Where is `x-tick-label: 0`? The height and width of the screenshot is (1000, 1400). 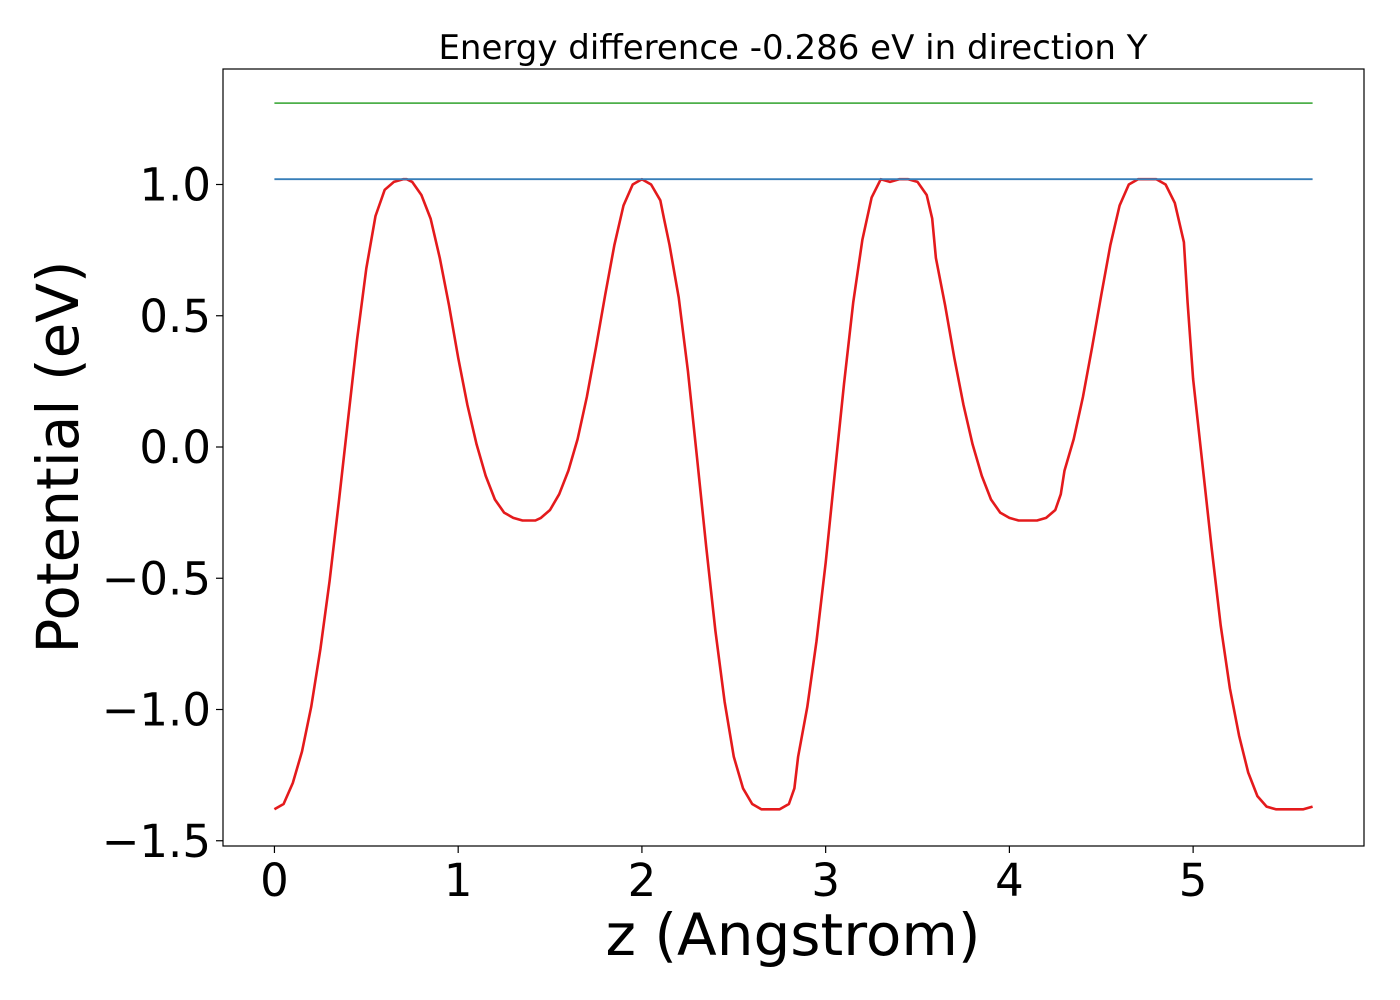 x-tick-label: 0 is located at coordinates (274, 880).